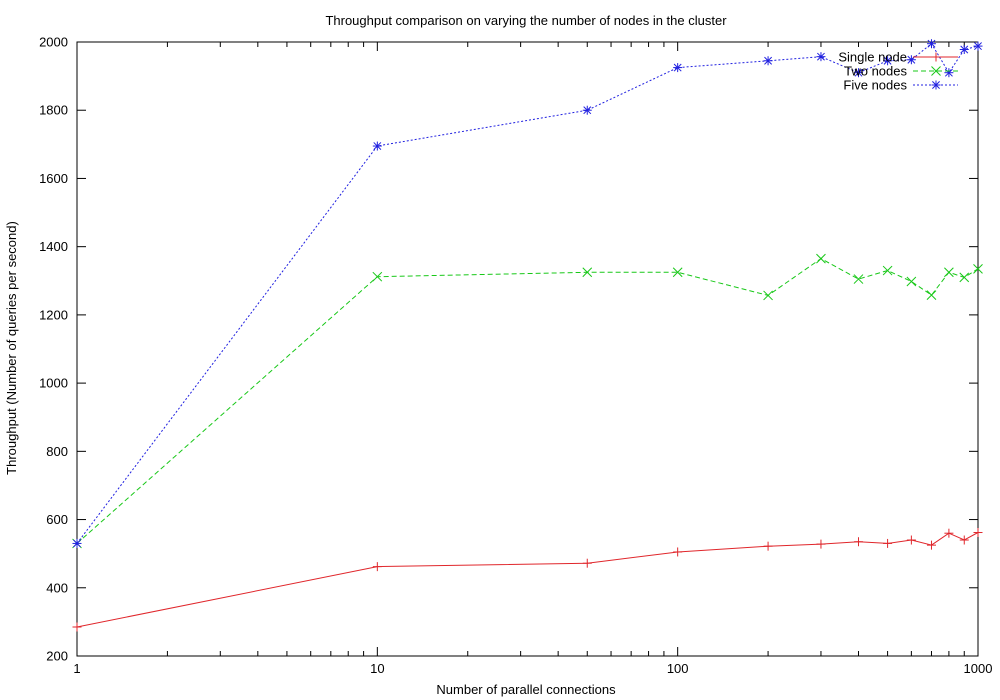 This screenshot has width=1000, height=700. I want to click on x-tick-label: 10, so click(377, 668).